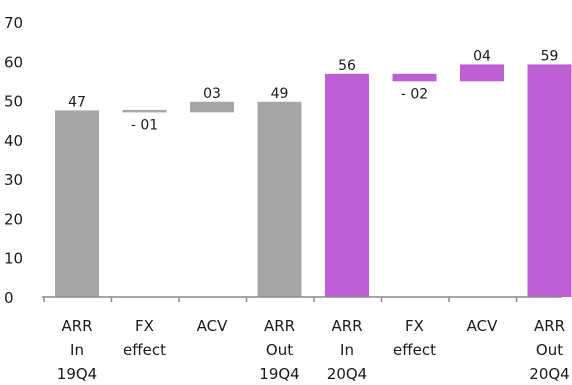 The height and width of the screenshot is (385, 572). I want to click on y-tick-label: 60, so click(13, 62).